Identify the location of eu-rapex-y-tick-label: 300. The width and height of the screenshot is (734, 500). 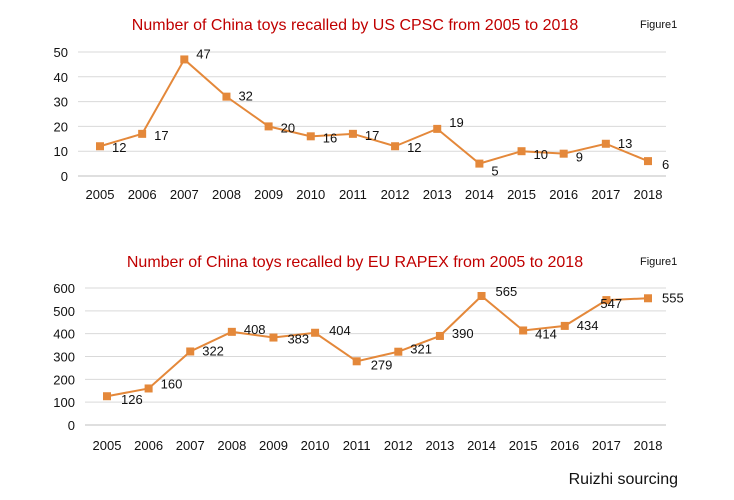
(64, 357).